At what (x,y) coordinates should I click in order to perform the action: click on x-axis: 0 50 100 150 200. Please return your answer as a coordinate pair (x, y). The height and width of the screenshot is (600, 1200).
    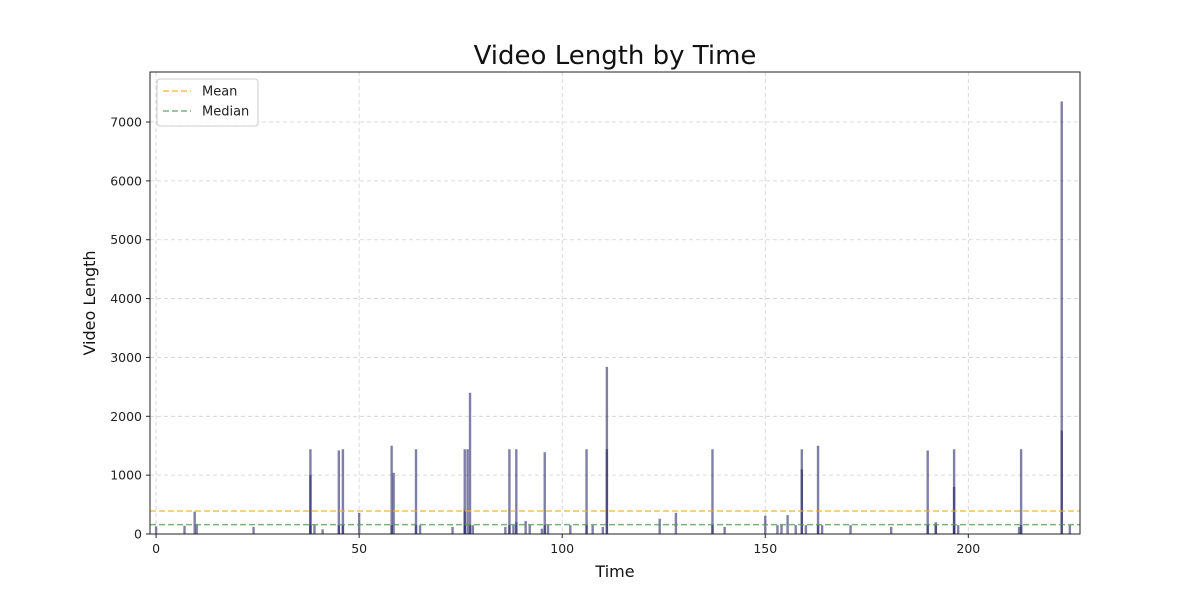
    Looking at the image, I should click on (566, 545).